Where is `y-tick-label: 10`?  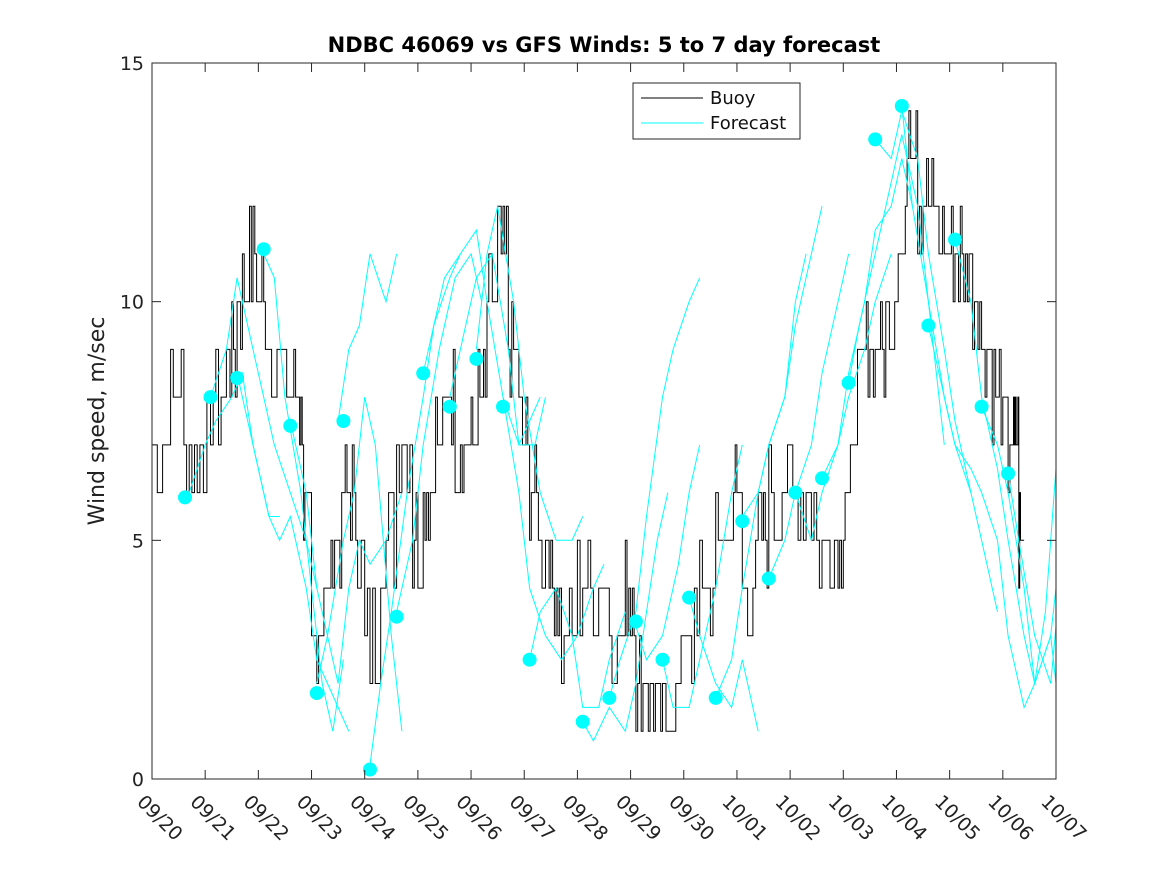 y-tick-label: 10 is located at coordinates (132, 303).